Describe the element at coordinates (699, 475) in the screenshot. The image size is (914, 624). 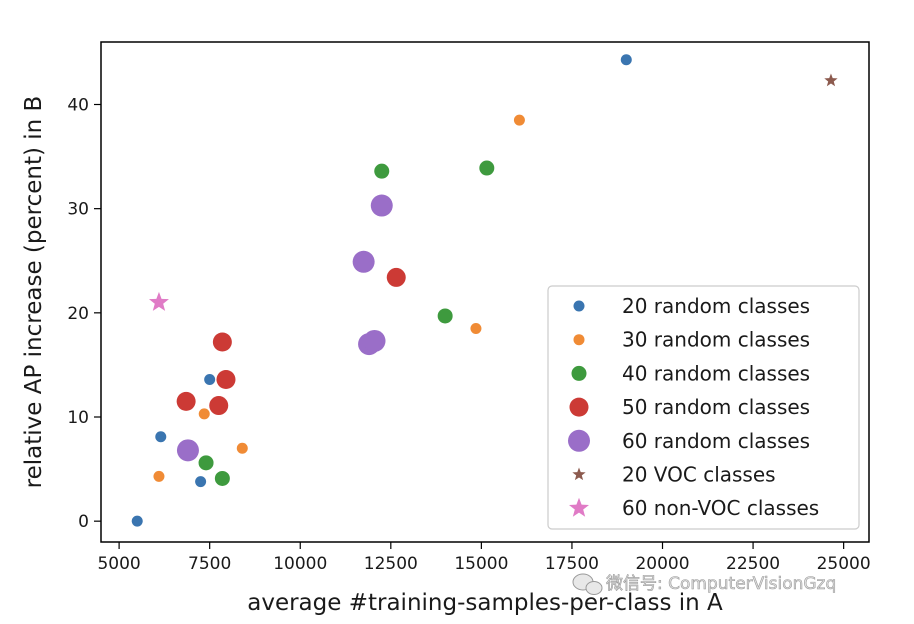
I see `legend-label: 20 VOC classes` at that location.